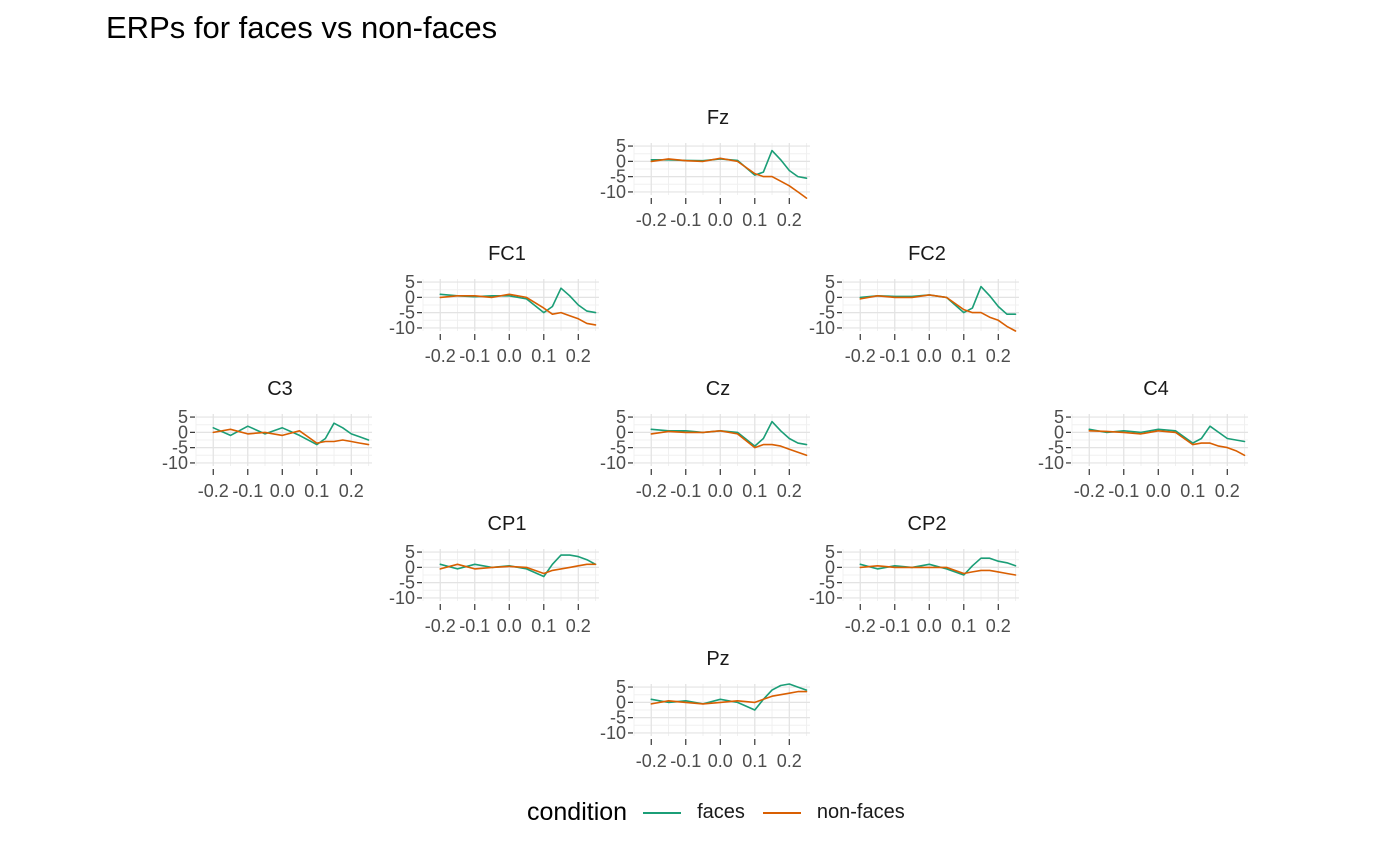 This screenshot has width=1400, height=866. I want to click on panel-title: CP1, so click(507, 524).